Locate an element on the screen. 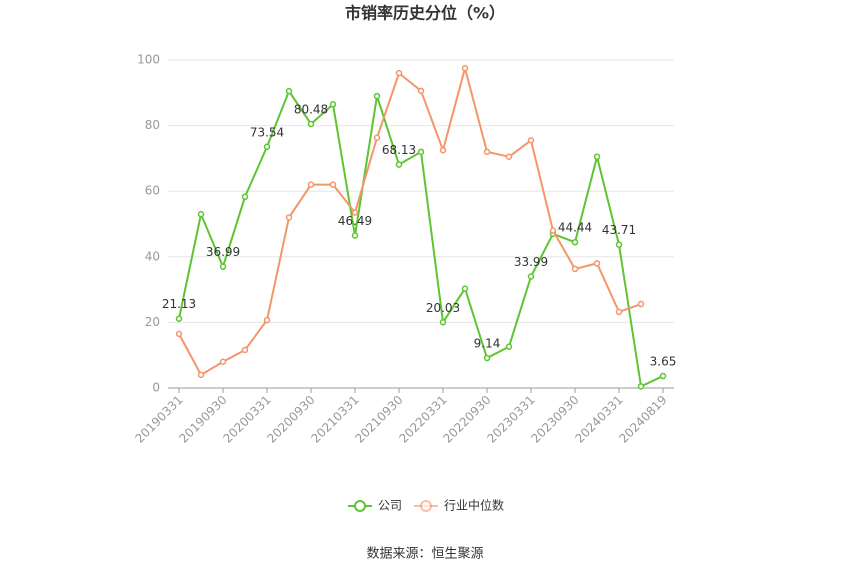 This screenshot has height=575, width=850. chart-title: 市销率历史分位（%） is located at coordinates (425, 13).